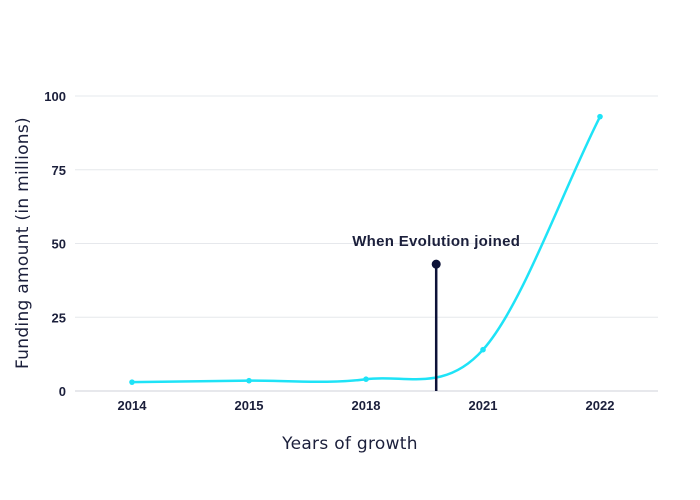  Describe the element at coordinates (59, 317) in the screenshot. I see `y-tick-label: 25` at that location.